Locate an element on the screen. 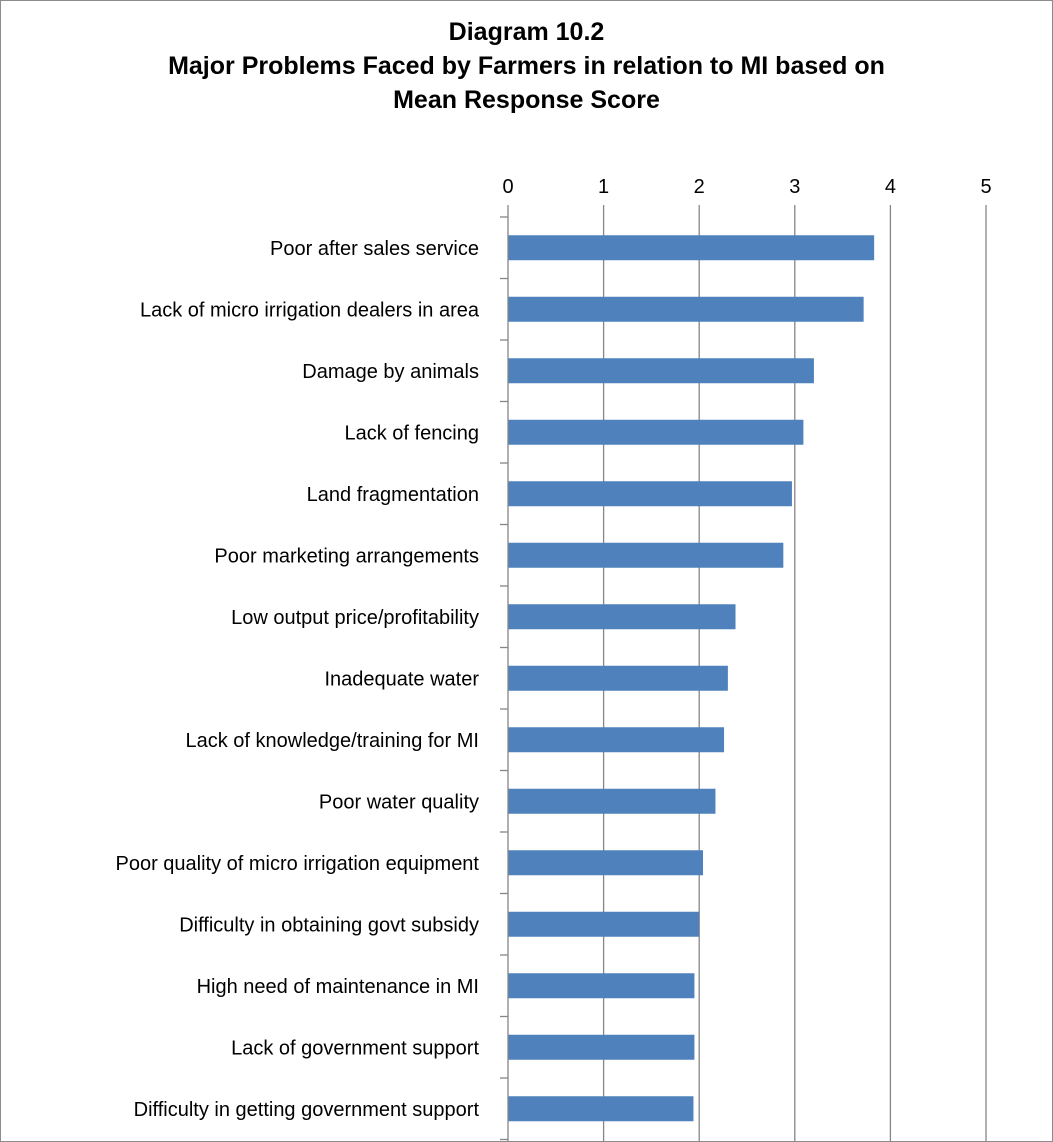 Image resolution: width=1053 pixels, height=1142 pixels. category-label-15: Difficulty in getting government support is located at coordinates (307, 1110).